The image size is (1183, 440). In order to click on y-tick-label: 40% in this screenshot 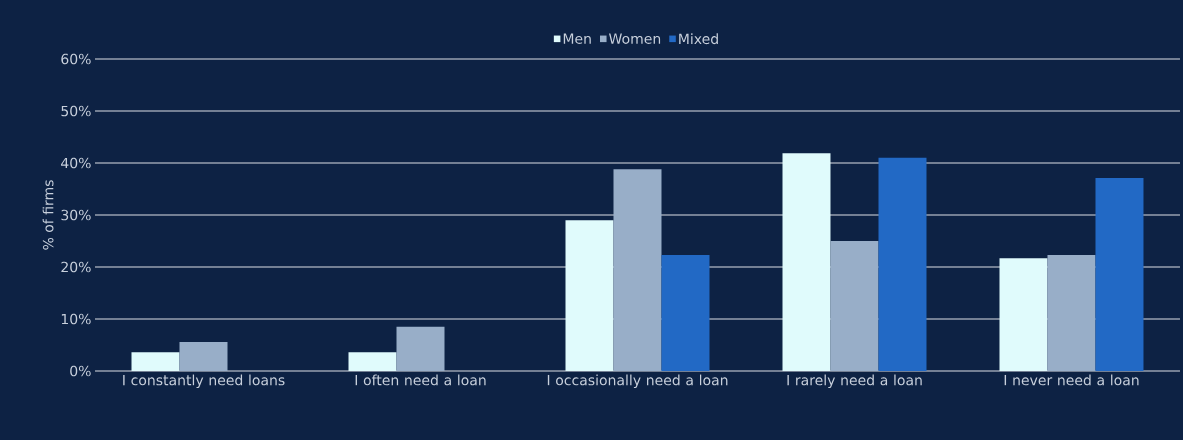, I will do `click(76, 163)`.